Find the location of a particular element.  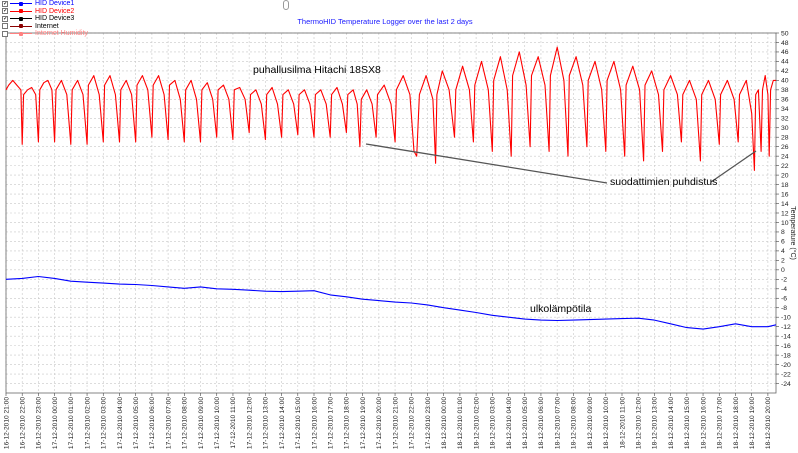

y-tick-label: -20 is located at coordinates (786, 365).